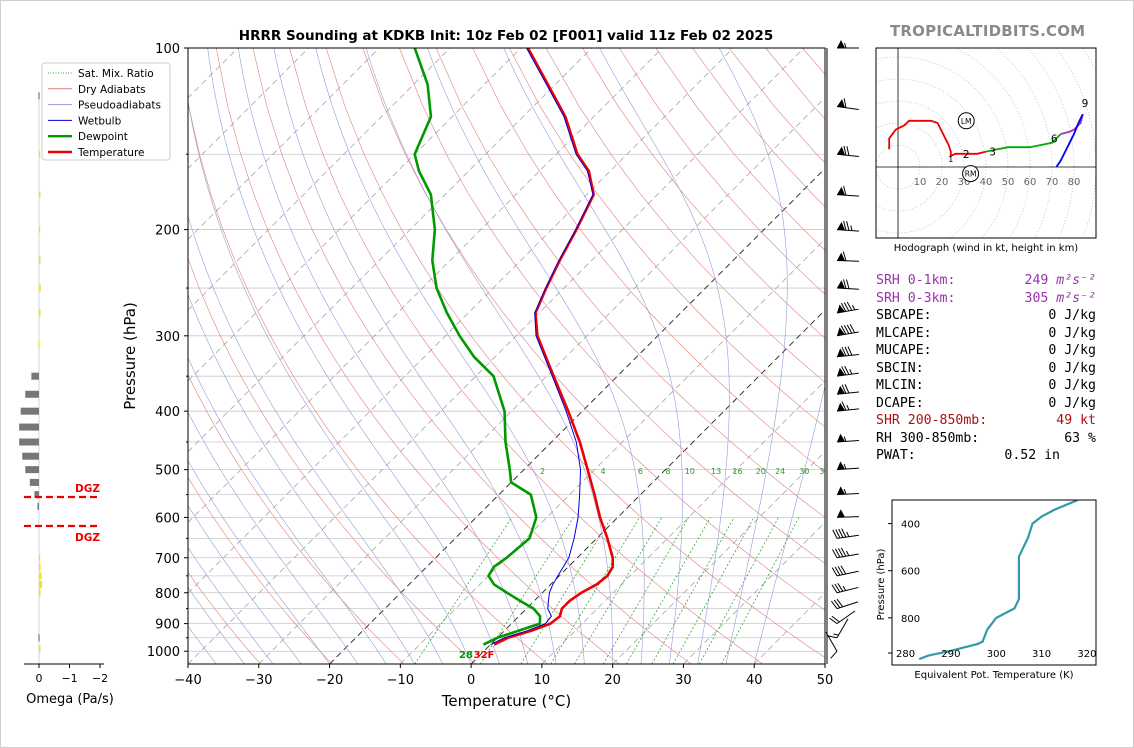  I want to click on x-tick-label: 50, so click(825, 680).